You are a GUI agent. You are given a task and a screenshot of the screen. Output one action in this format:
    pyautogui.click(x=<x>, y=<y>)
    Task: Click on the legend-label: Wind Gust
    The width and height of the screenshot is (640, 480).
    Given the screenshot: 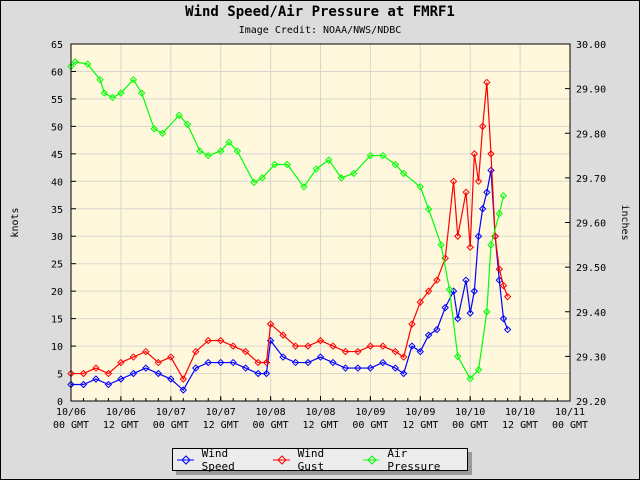 What is the action you would take?
    pyautogui.click(x=311, y=459)
    